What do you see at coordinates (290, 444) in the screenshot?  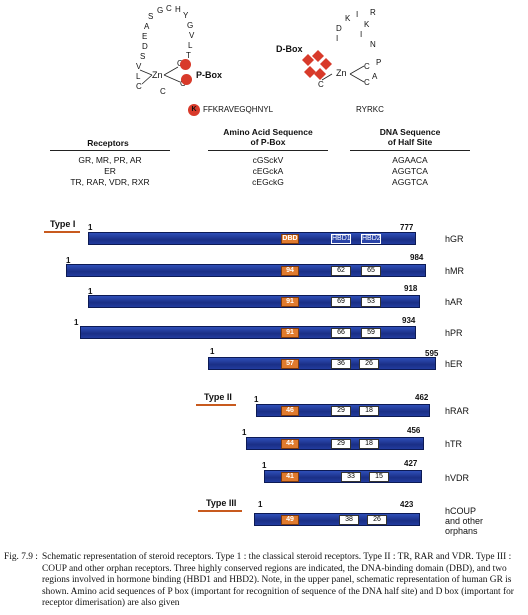 I see `dbd-region: 44` at bounding box center [290, 444].